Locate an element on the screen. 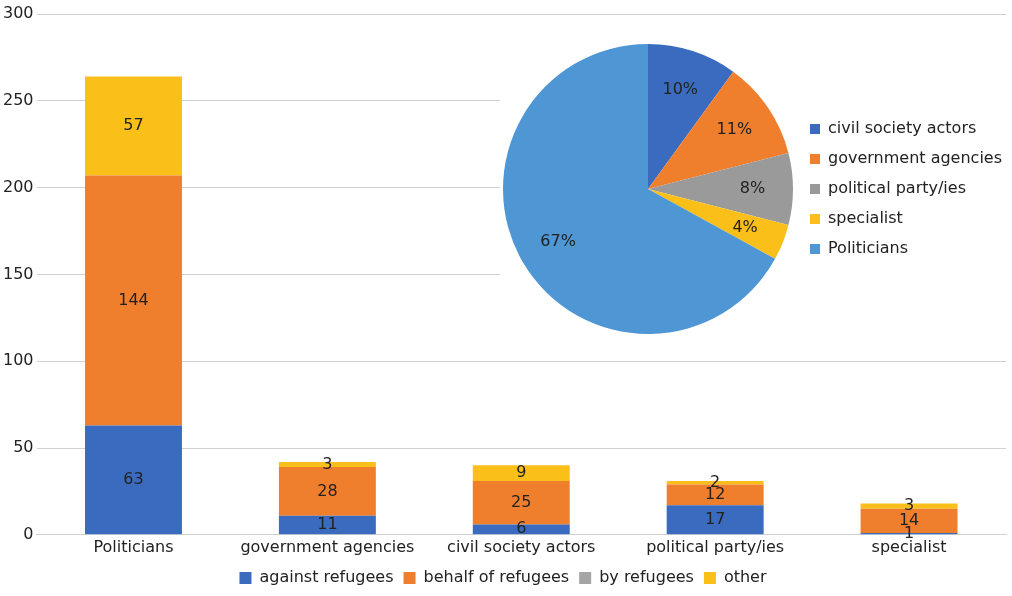 This screenshot has width=1012, height=596. legend-label: by refugees is located at coordinates (646, 577).